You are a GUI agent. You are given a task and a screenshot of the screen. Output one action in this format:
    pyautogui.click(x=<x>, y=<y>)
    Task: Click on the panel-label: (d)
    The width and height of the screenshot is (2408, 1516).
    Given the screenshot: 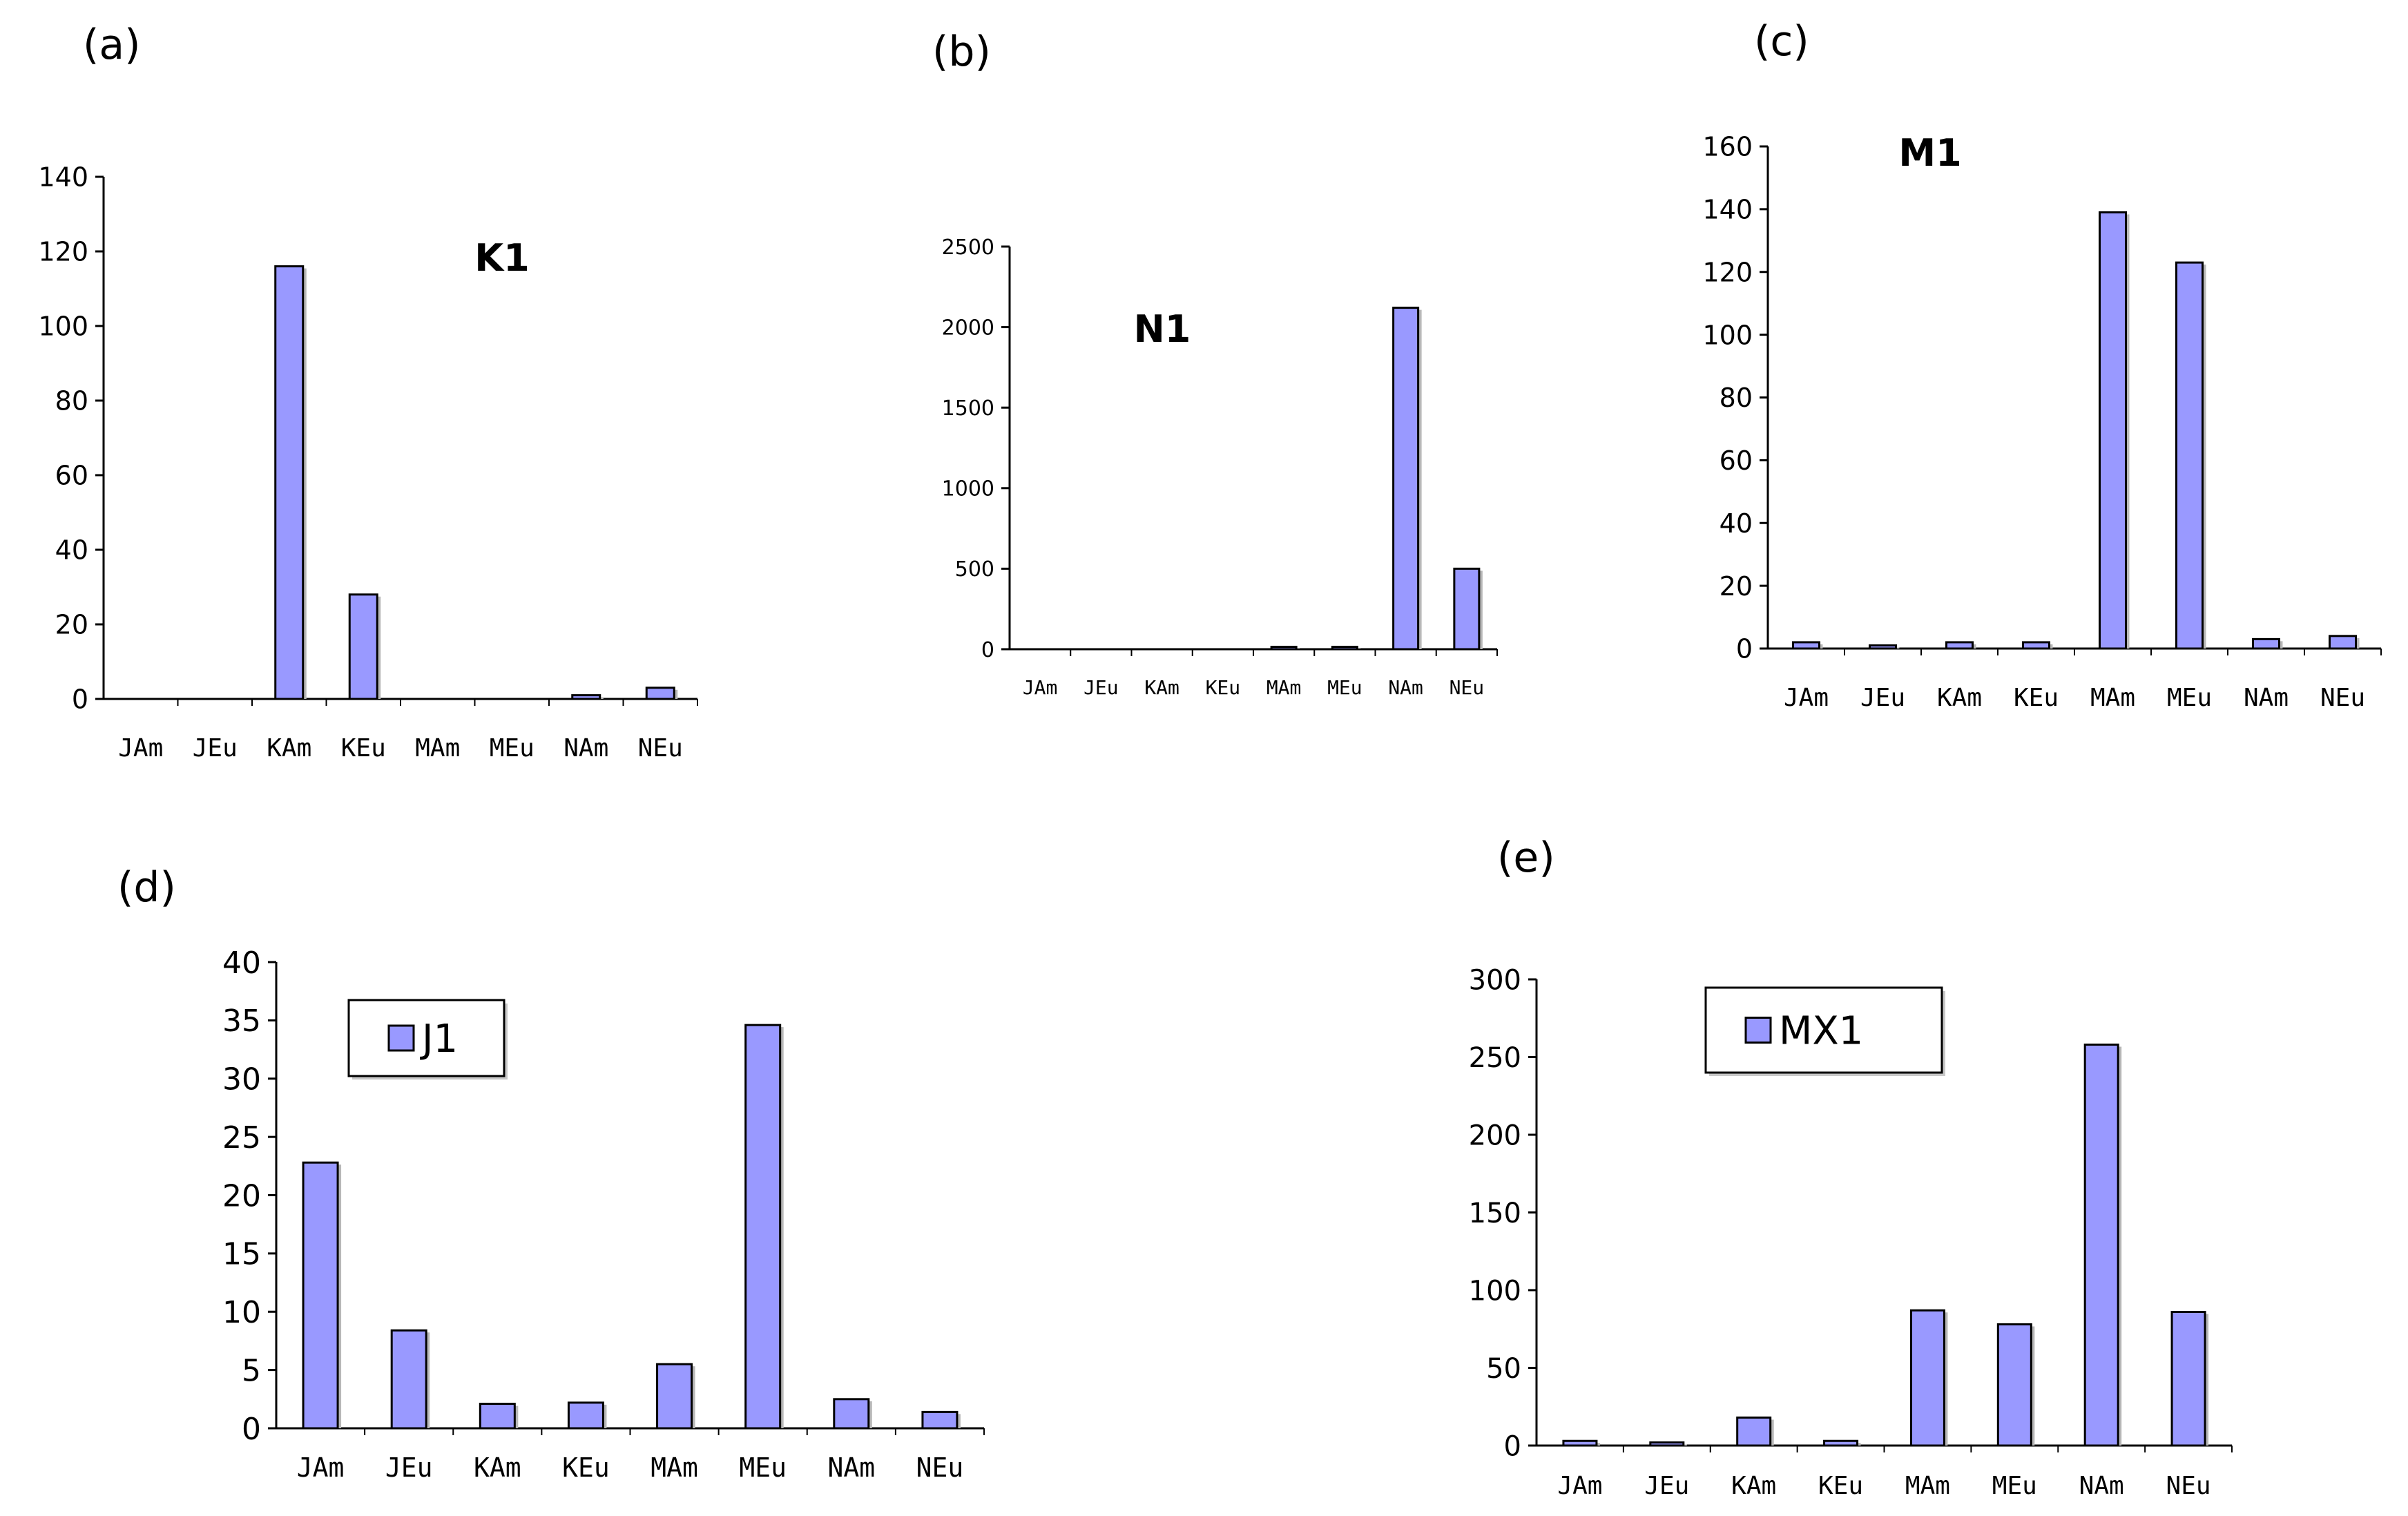 What is the action you would take?
    pyautogui.click(x=146, y=888)
    